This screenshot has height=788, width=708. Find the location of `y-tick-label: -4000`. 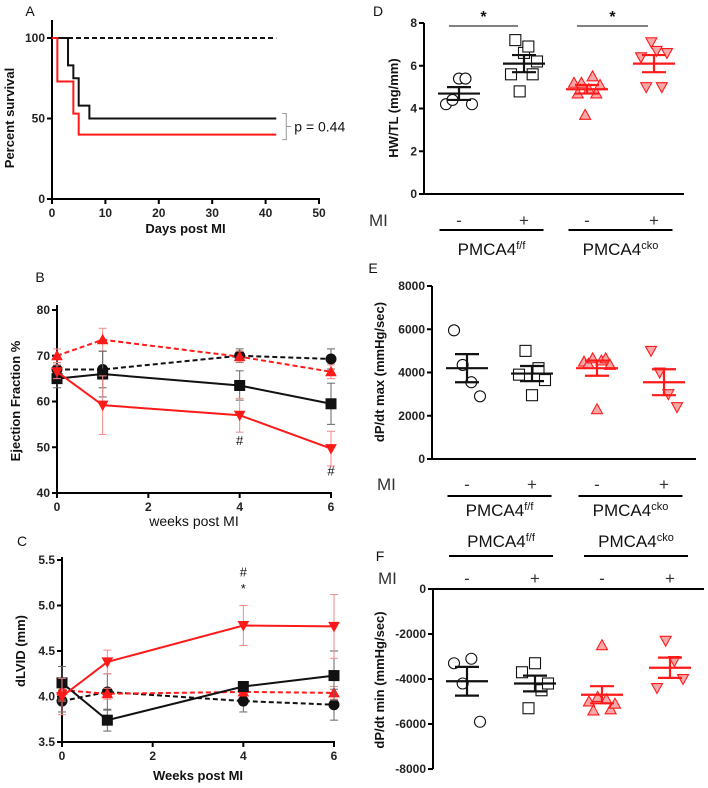

y-tick-label: -4000 is located at coordinates (410, 679).